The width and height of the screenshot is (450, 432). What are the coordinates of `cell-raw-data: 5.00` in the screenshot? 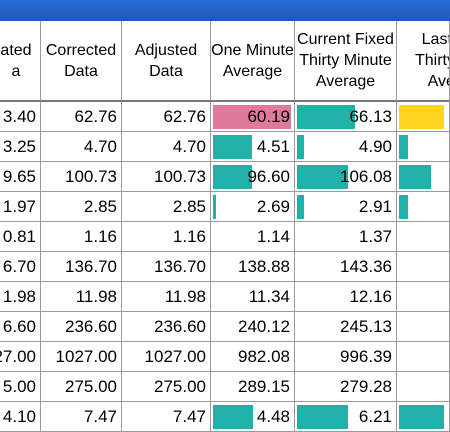 It's located at (20, 387).